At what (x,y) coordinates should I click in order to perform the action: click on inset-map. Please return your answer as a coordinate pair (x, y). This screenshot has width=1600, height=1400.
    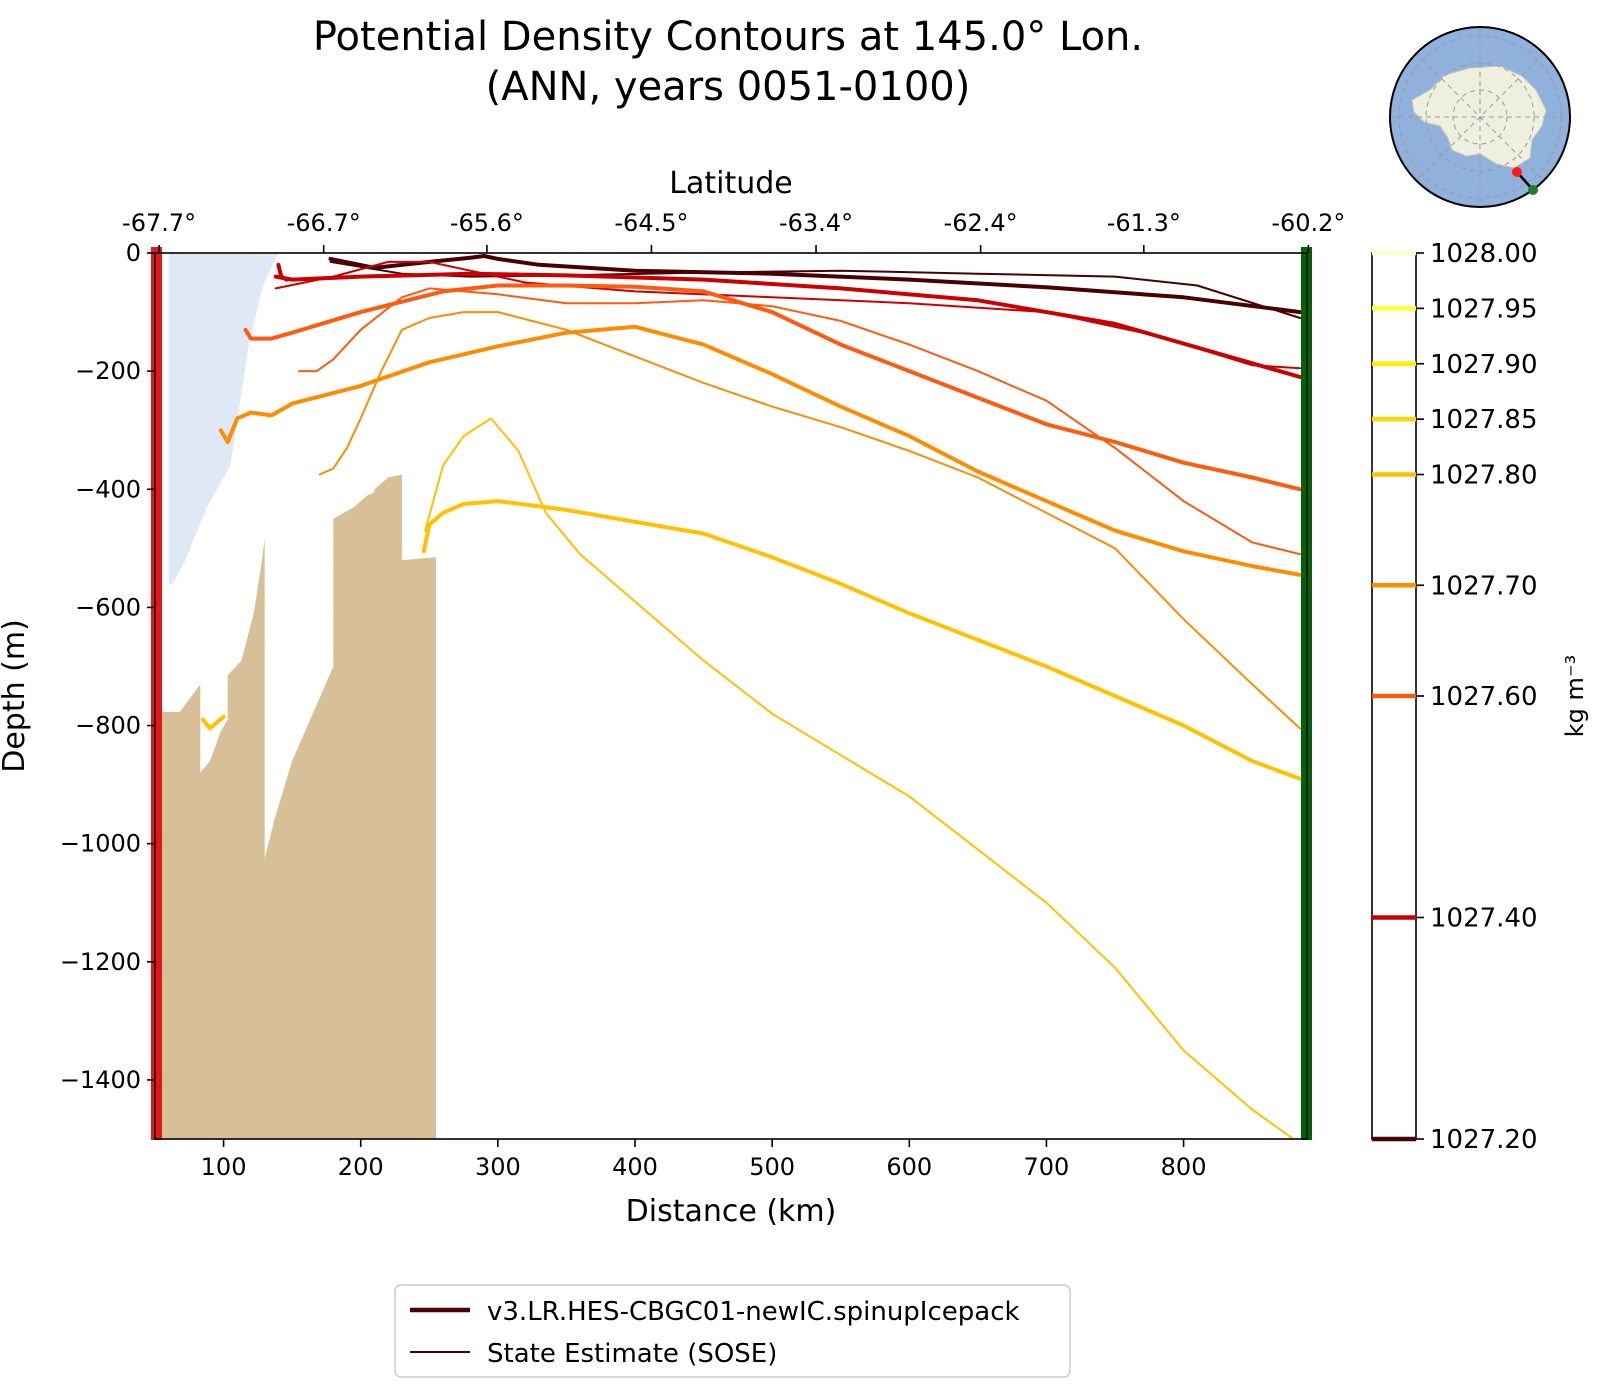
    Looking at the image, I should click on (1480, 117).